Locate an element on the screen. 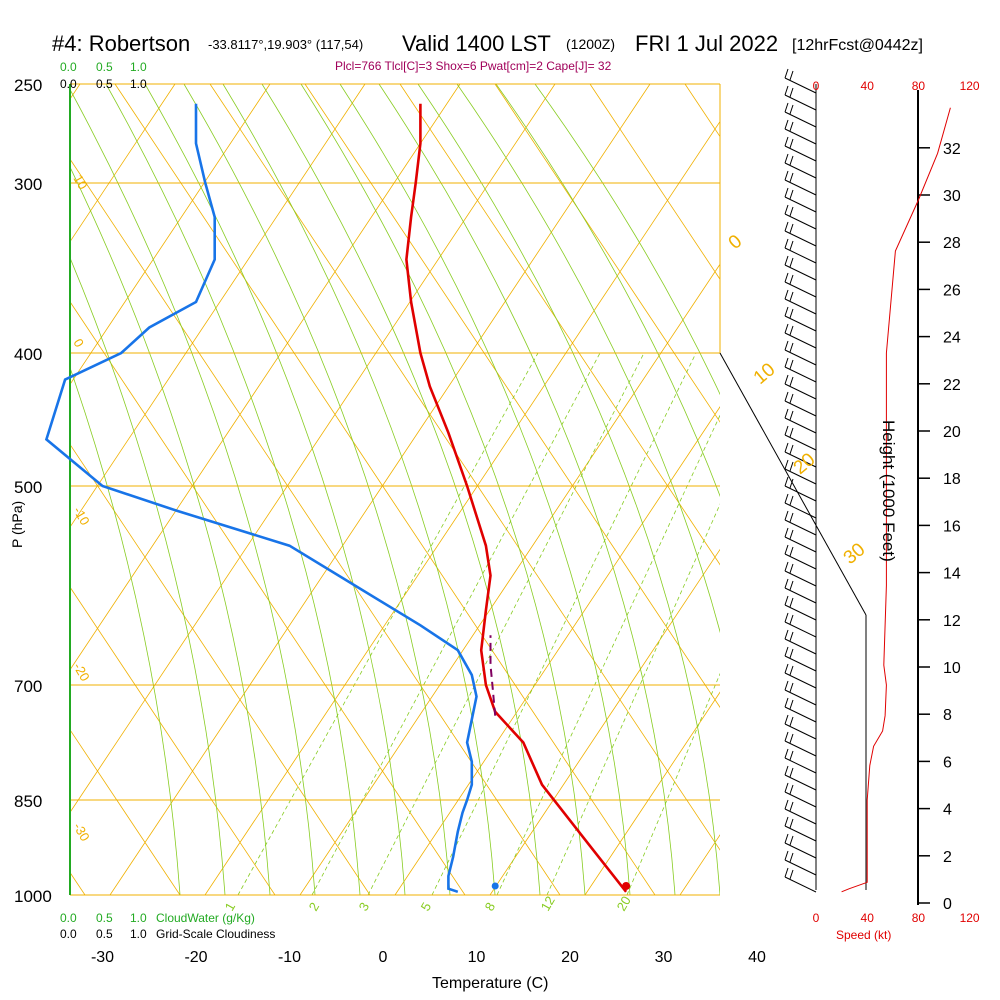 The height and width of the screenshot is (1000, 1000). speed-tick-top: 80 is located at coordinates (919, 86).